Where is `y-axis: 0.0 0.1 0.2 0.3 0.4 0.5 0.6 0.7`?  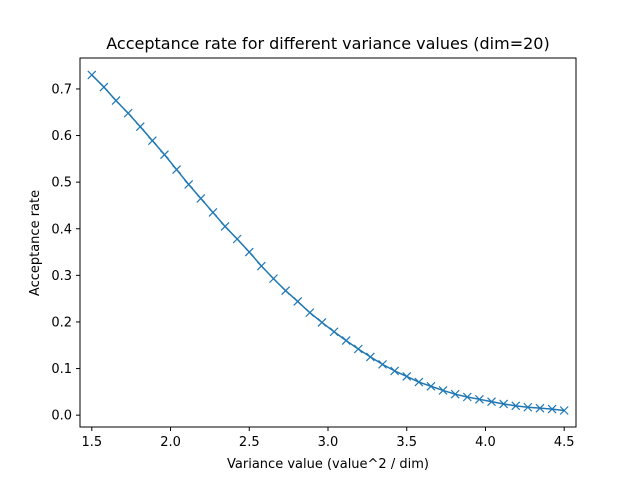
y-axis: 0.0 0.1 0.2 0.3 0.4 0.5 0.6 0.7 is located at coordinates (65, 253).